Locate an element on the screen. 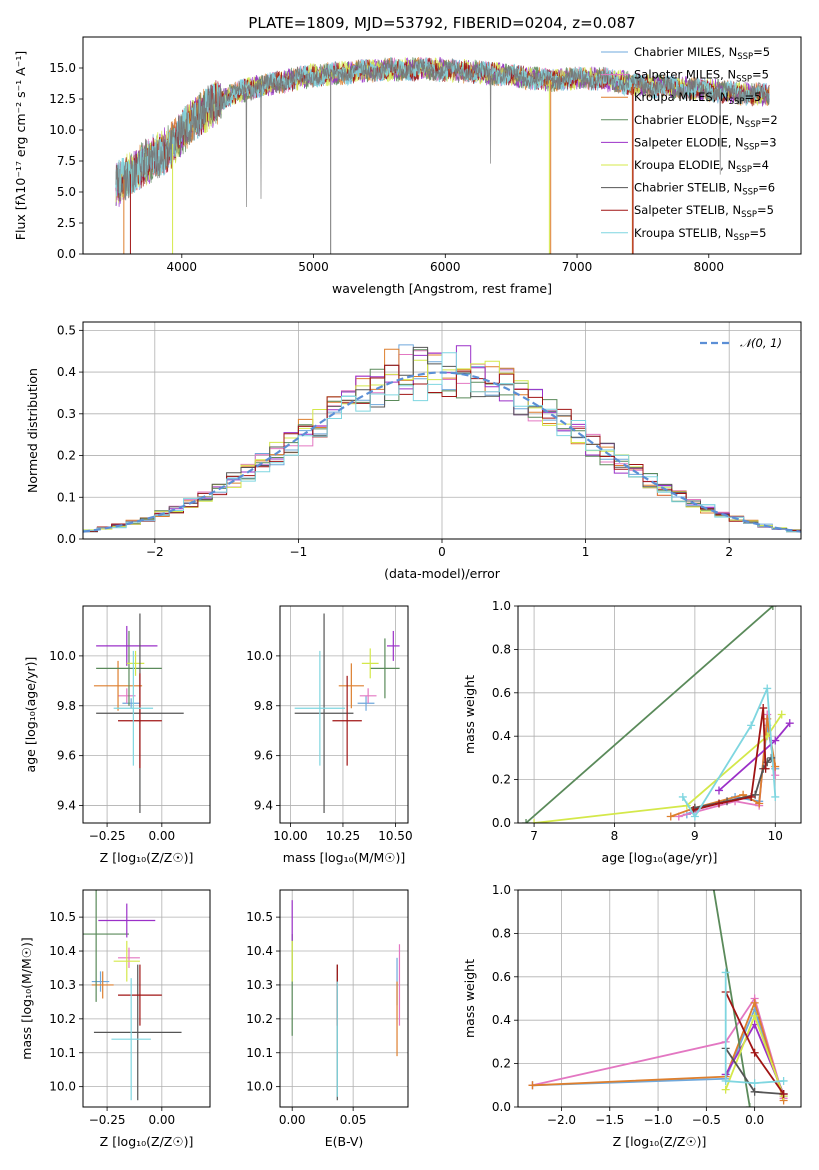 The height and width of the screenshot is (1170, 819). x-tick-label: 10.50 is located at coordinates (395, 836).